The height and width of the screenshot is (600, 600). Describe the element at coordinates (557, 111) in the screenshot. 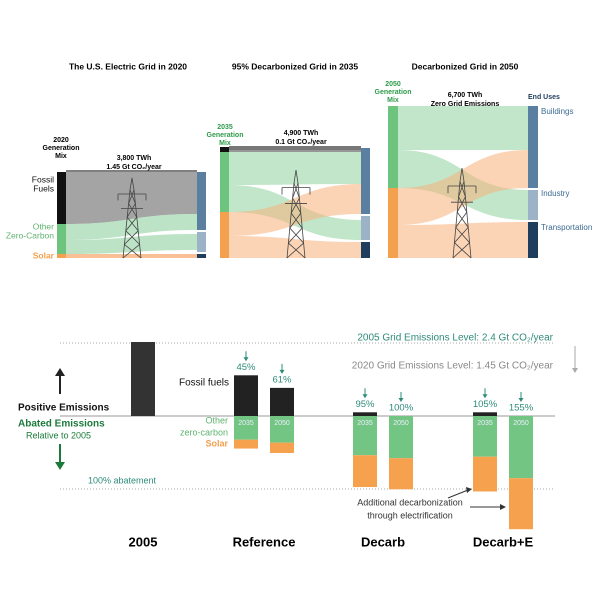

I see `end-use-label: Buildings` at that location.